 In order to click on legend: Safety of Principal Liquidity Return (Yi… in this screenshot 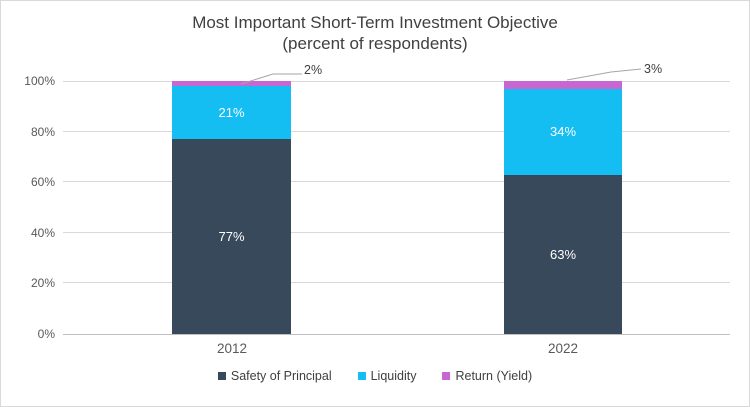, I will do `click(375, 376)`.